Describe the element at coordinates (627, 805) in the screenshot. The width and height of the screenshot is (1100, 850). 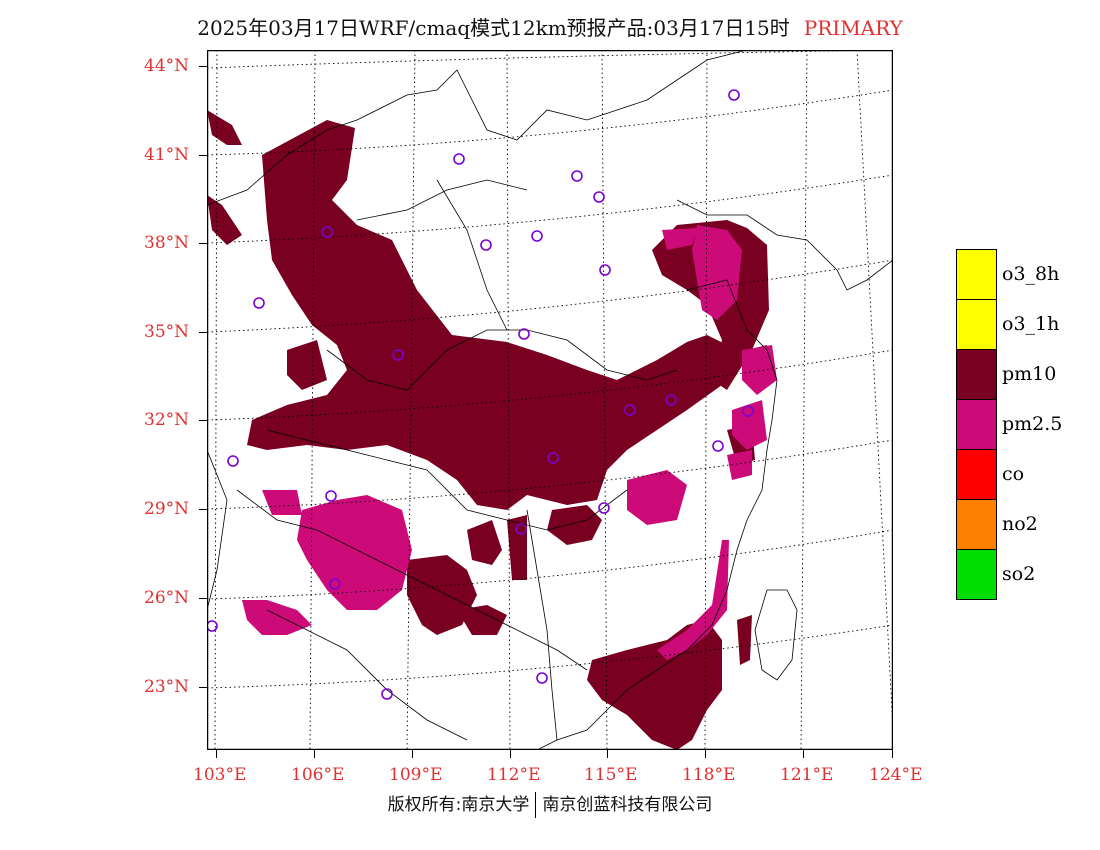
I see `copyright-right: 南京创蓝科技有限公司` at that location.